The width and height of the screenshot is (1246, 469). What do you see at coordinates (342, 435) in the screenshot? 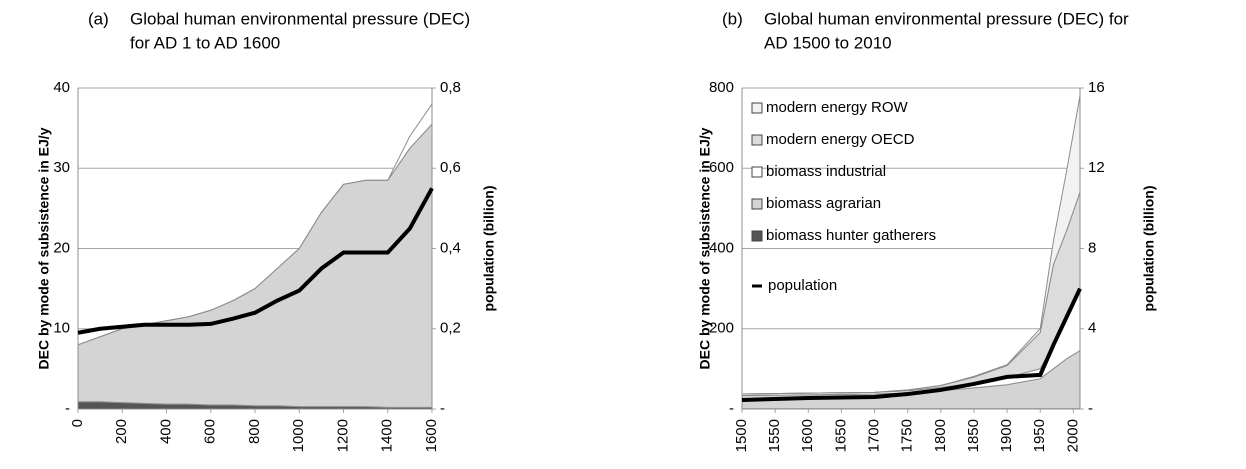
I see `x-tick-label: 1200` at bounding box center [342, 435].